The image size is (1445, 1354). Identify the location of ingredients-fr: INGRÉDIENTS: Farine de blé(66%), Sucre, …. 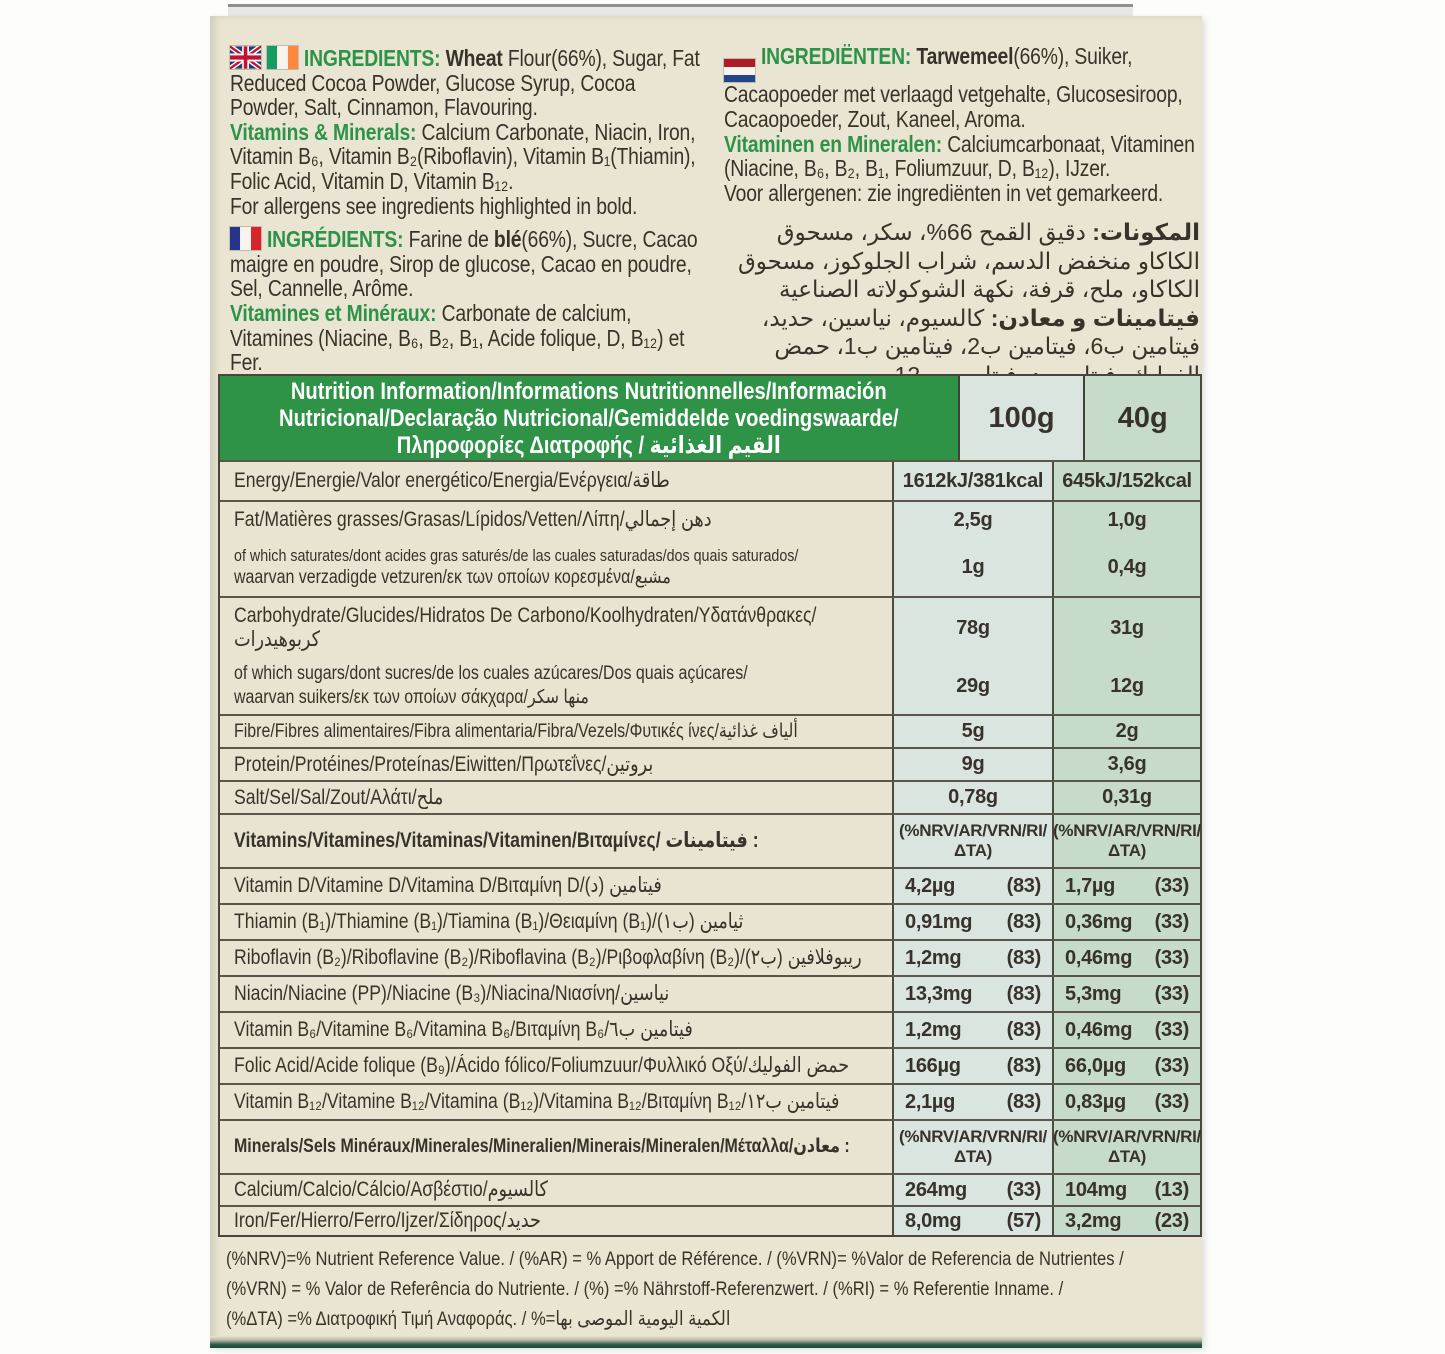
(465, 264).